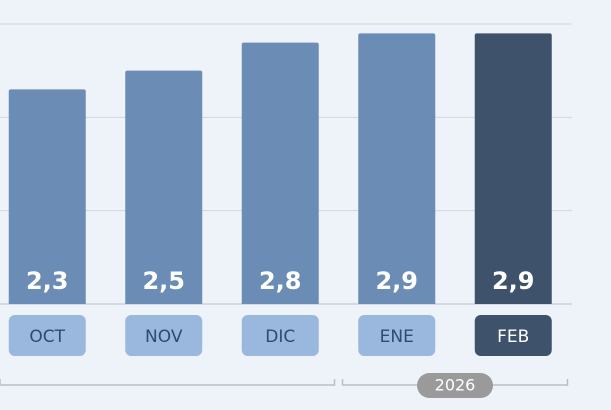 The width and height of the screenshot is (611, 410). I want to click on x-tick-label: DIC, so click(280, 337).